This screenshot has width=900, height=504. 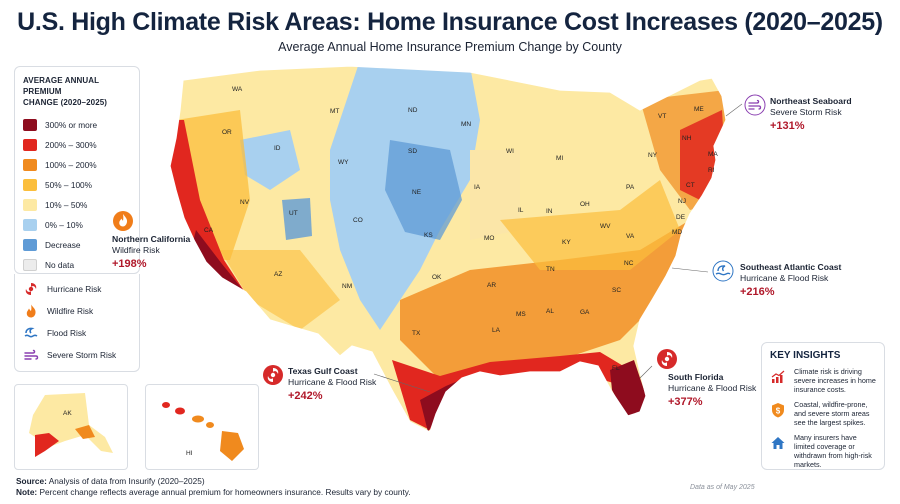 I want to click on state-label-id: ID, so click(x=277, y=148).